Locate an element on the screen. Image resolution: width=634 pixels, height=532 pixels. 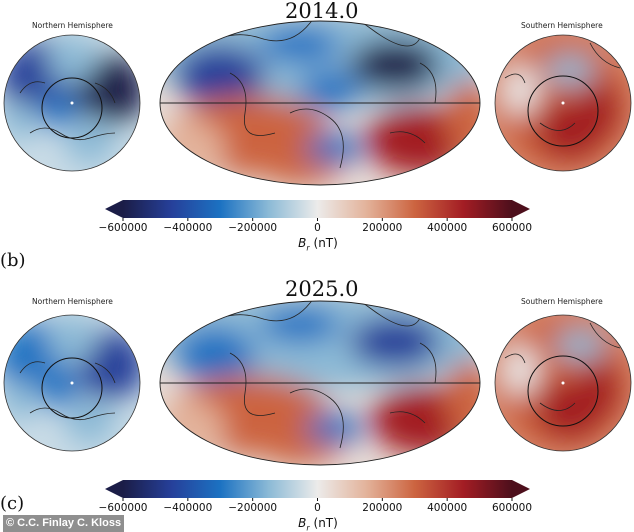
panel-b-south-label: Southern Hemisphere is located at coordinates (562, 301).